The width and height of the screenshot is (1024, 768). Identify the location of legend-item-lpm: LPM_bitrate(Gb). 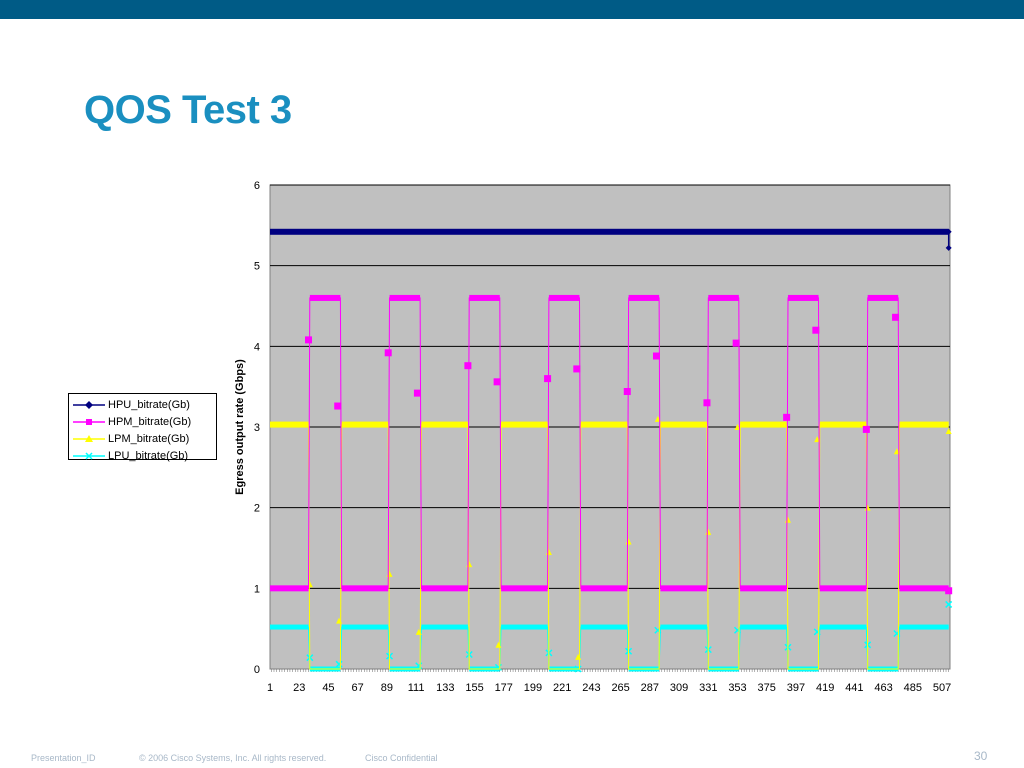
(144, 438).